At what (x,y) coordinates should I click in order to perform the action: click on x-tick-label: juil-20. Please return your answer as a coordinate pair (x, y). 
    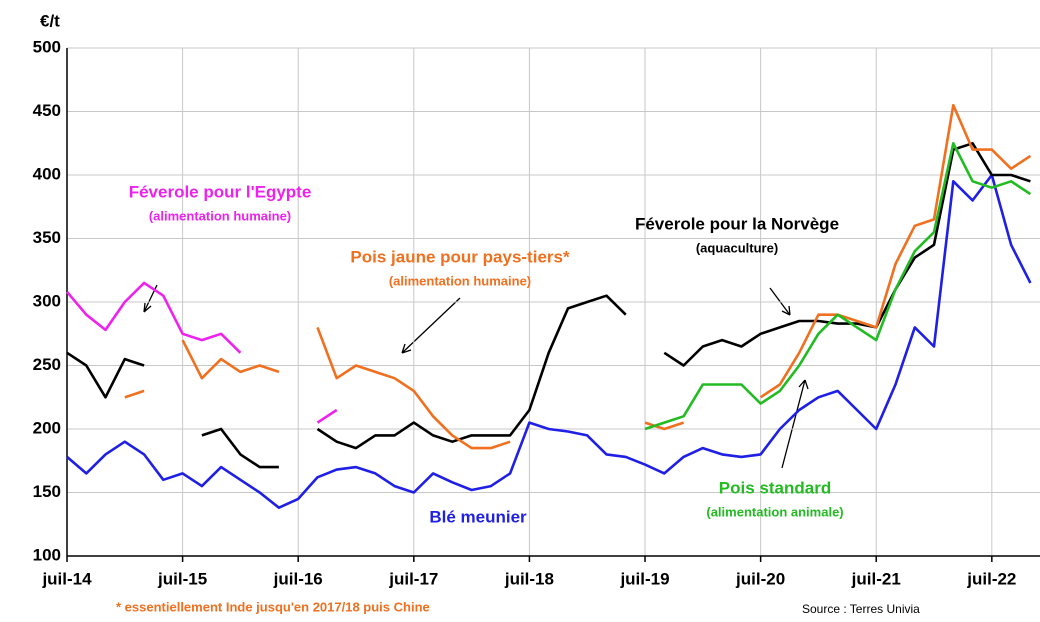
    Looking at the image, I should click on (760, 578).